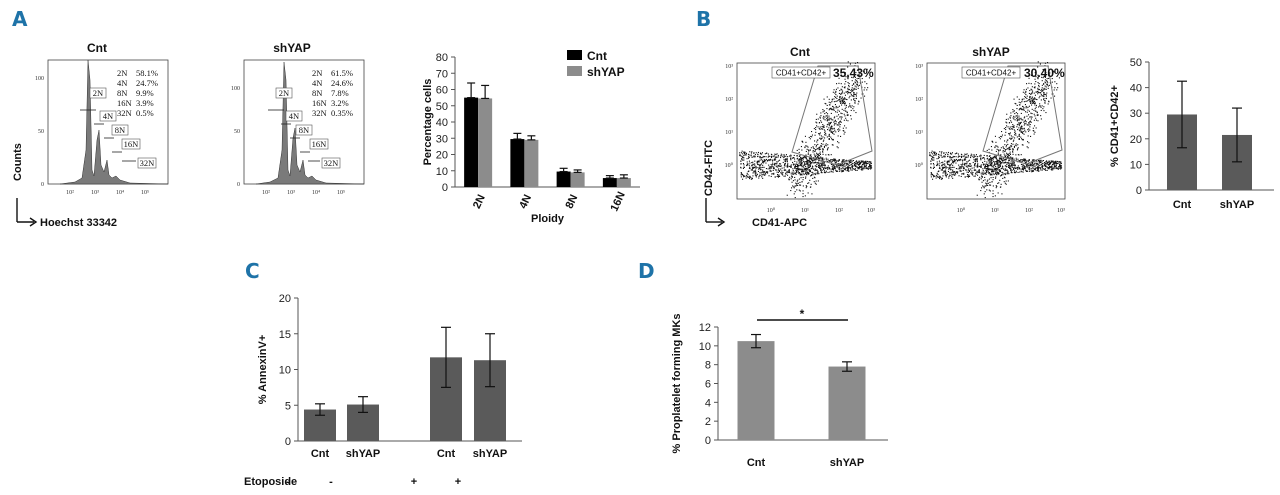 The image size is (1280, 495). What do you see at coordinates (317, 93) in the screenshot?
I see `hist-shyap-row-2-ploidy: 8N` at bounding box center [317, 93].